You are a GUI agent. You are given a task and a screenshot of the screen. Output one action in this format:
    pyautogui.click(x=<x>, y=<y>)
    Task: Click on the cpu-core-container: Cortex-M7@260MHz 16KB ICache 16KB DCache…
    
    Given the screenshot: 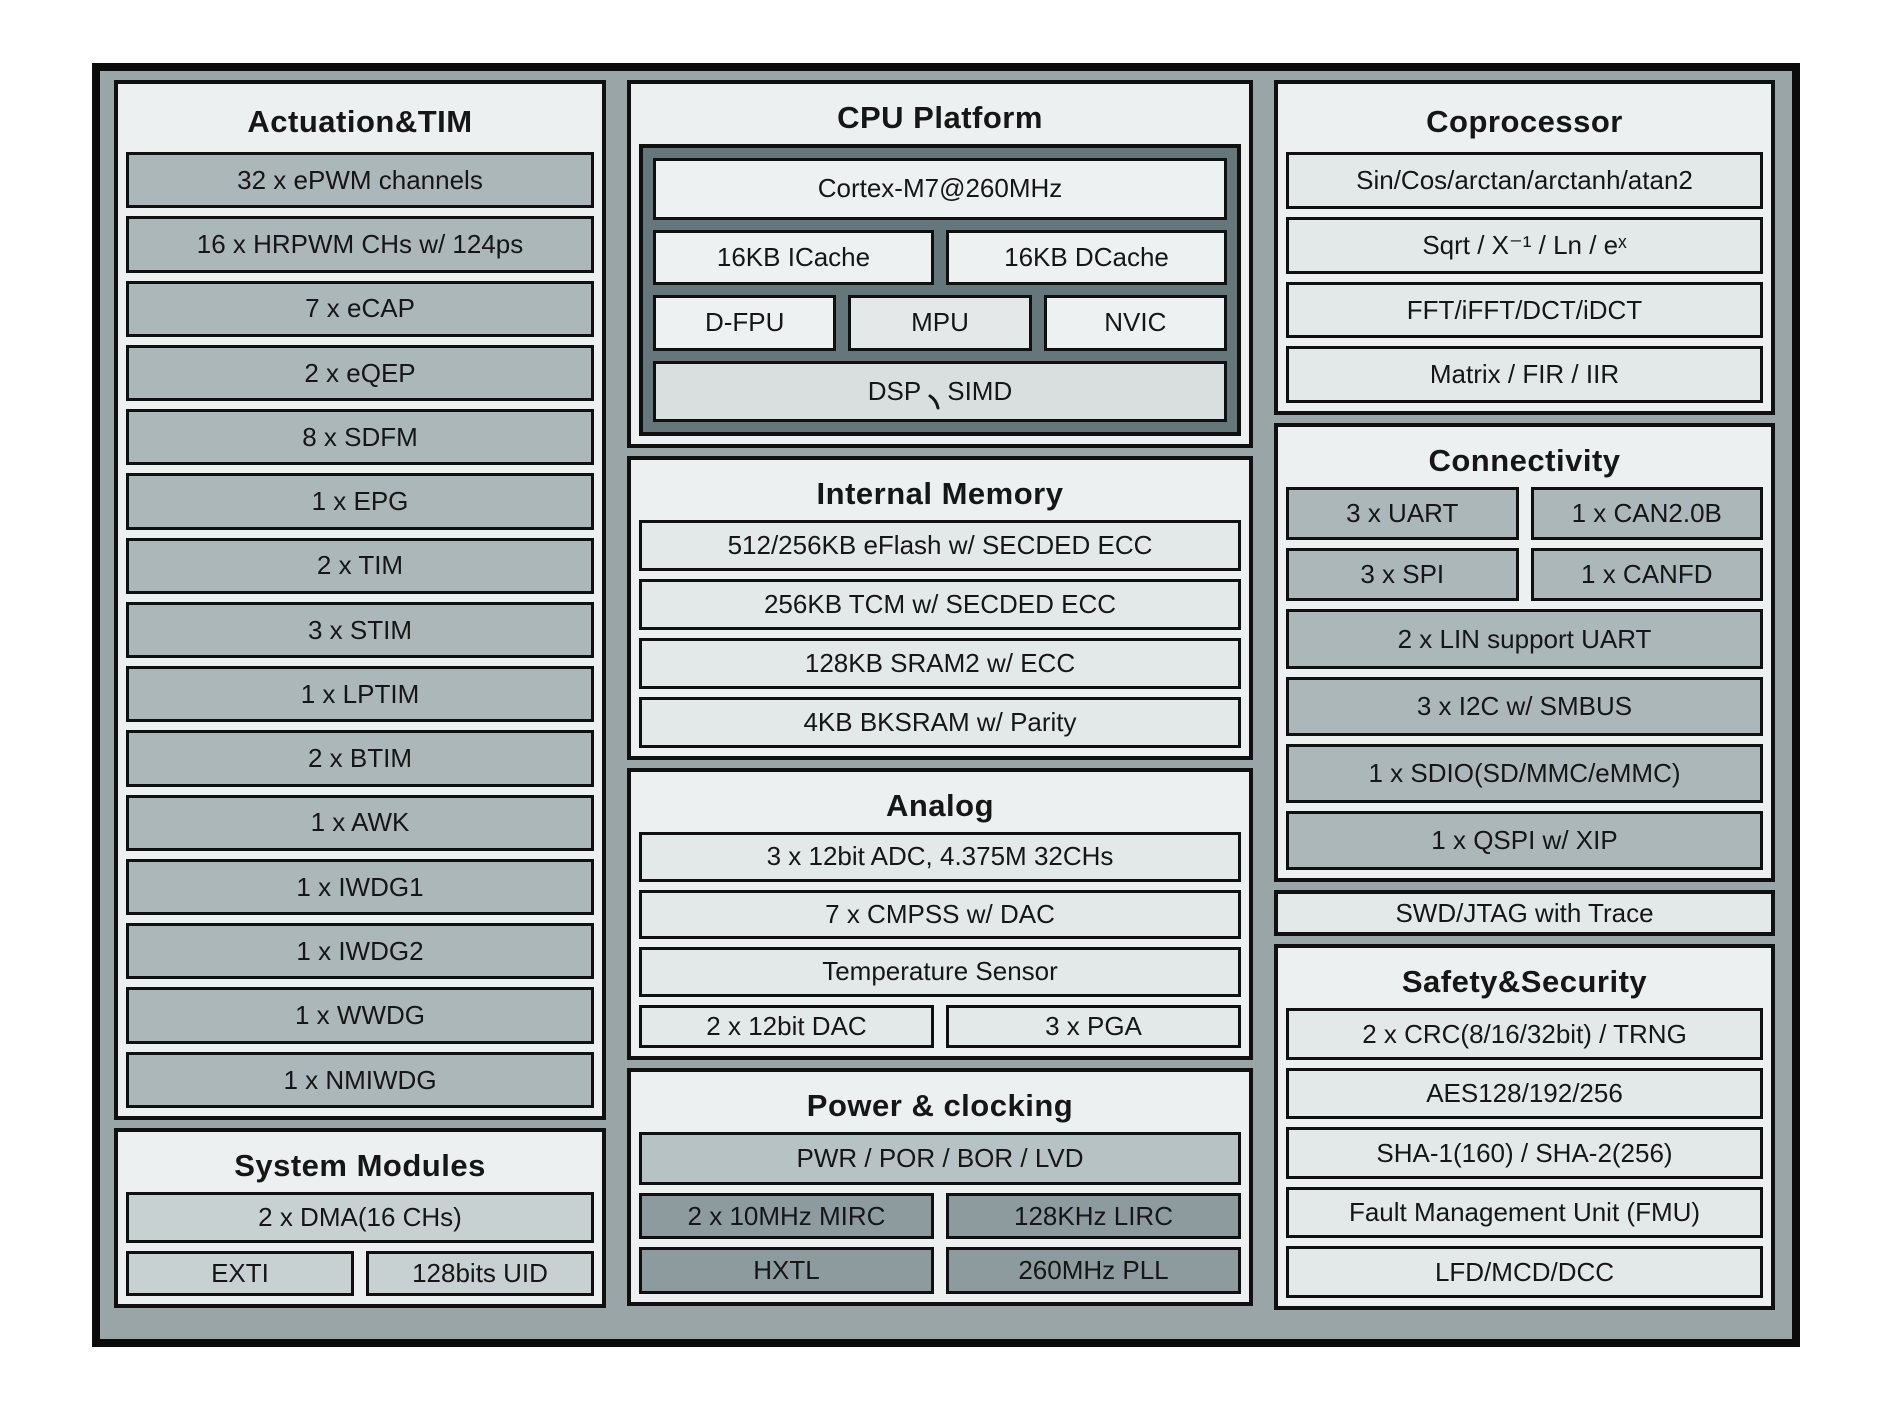 What is the action you would take?
    pyautogui.click(x=940, y=290)
    